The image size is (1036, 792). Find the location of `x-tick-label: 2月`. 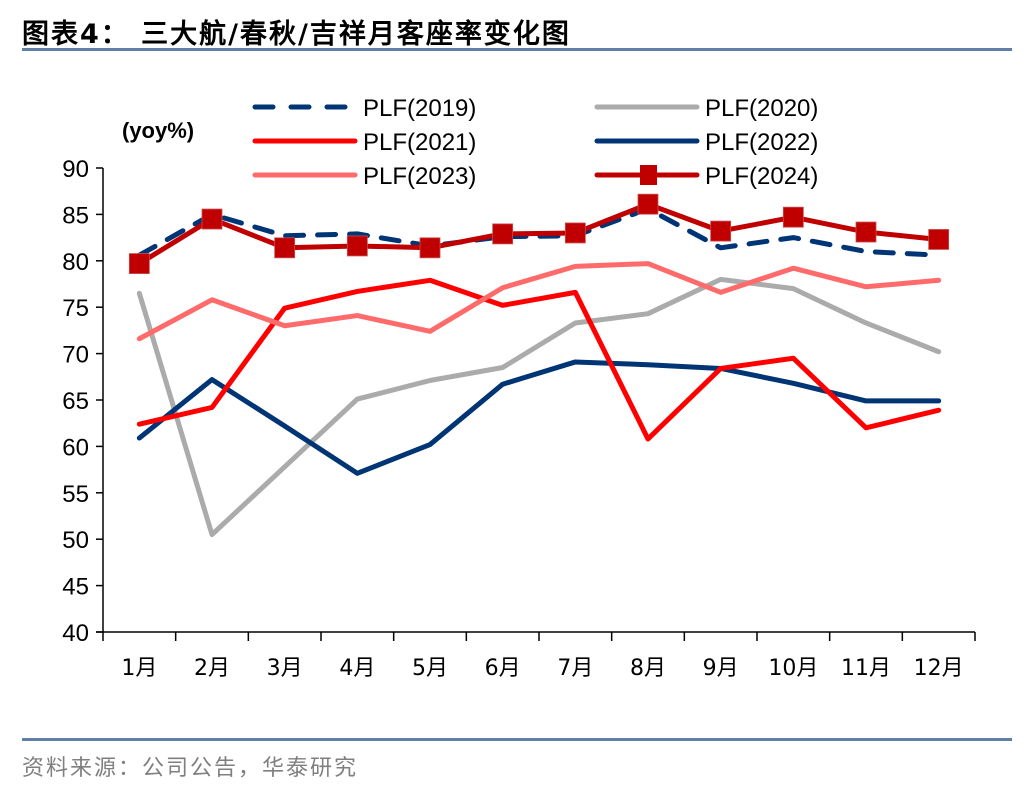

x-tick-label: 2月 is located at coordinates (212, 668).